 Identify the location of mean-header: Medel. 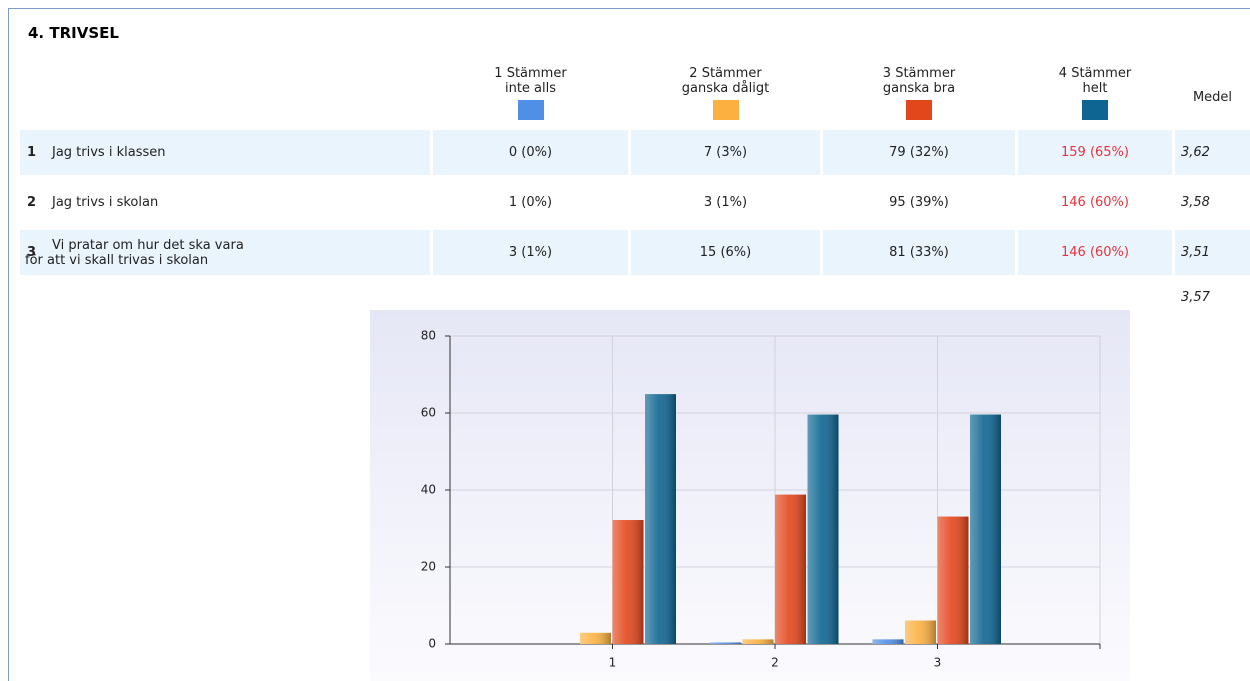
(1212, 97).